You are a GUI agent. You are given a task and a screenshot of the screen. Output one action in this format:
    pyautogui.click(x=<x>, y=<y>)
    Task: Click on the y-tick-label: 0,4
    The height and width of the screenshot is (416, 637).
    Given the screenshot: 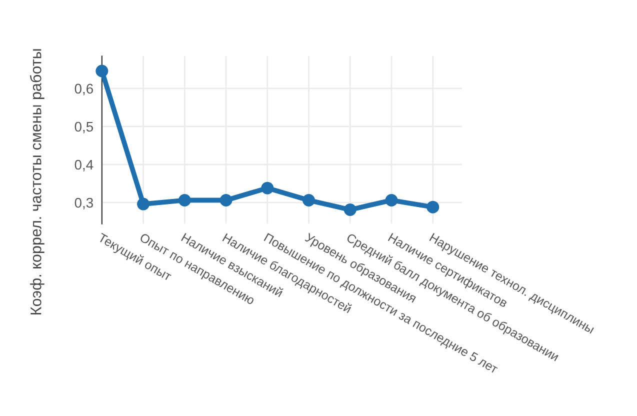 What is the action you would take?
    pyautogui.click(x=84, y=166)
    